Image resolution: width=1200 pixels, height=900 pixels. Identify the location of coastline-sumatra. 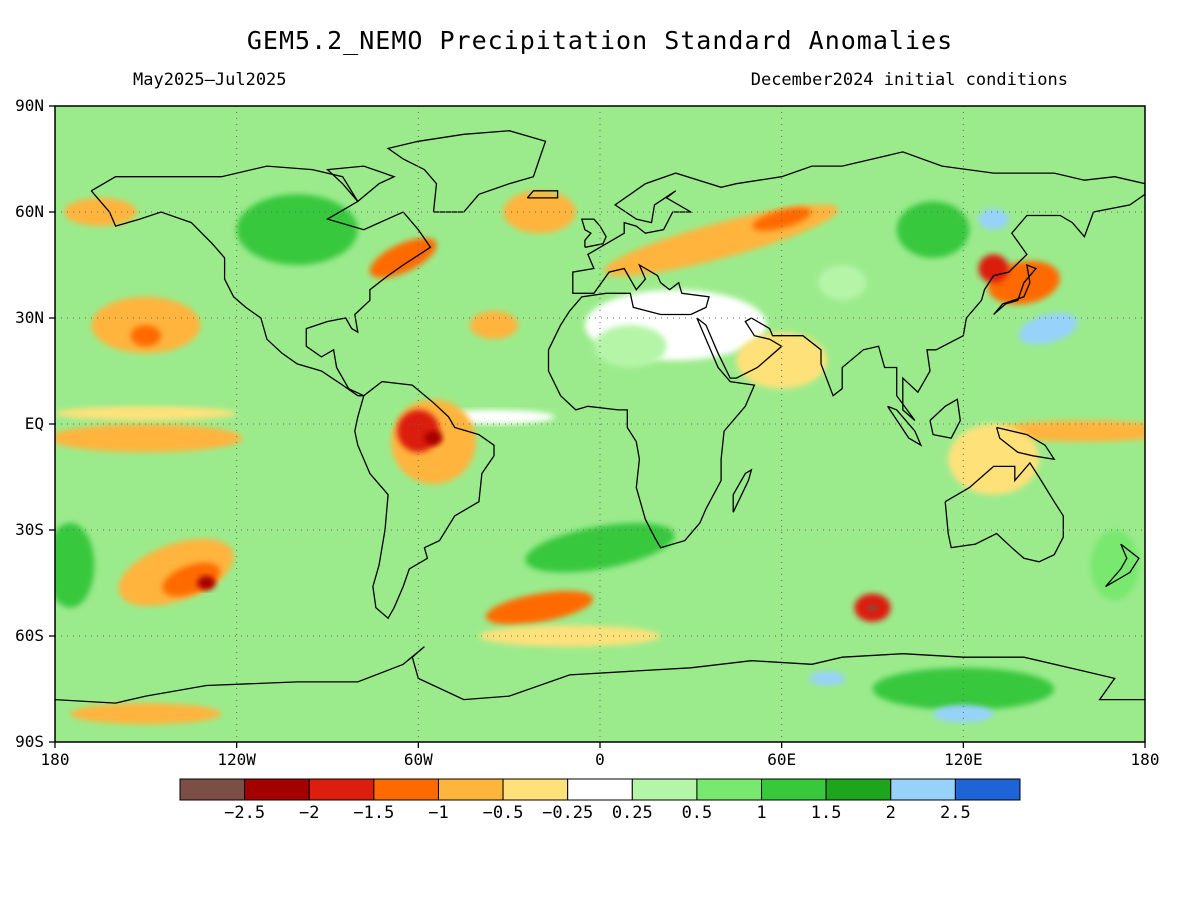
(905, 426).